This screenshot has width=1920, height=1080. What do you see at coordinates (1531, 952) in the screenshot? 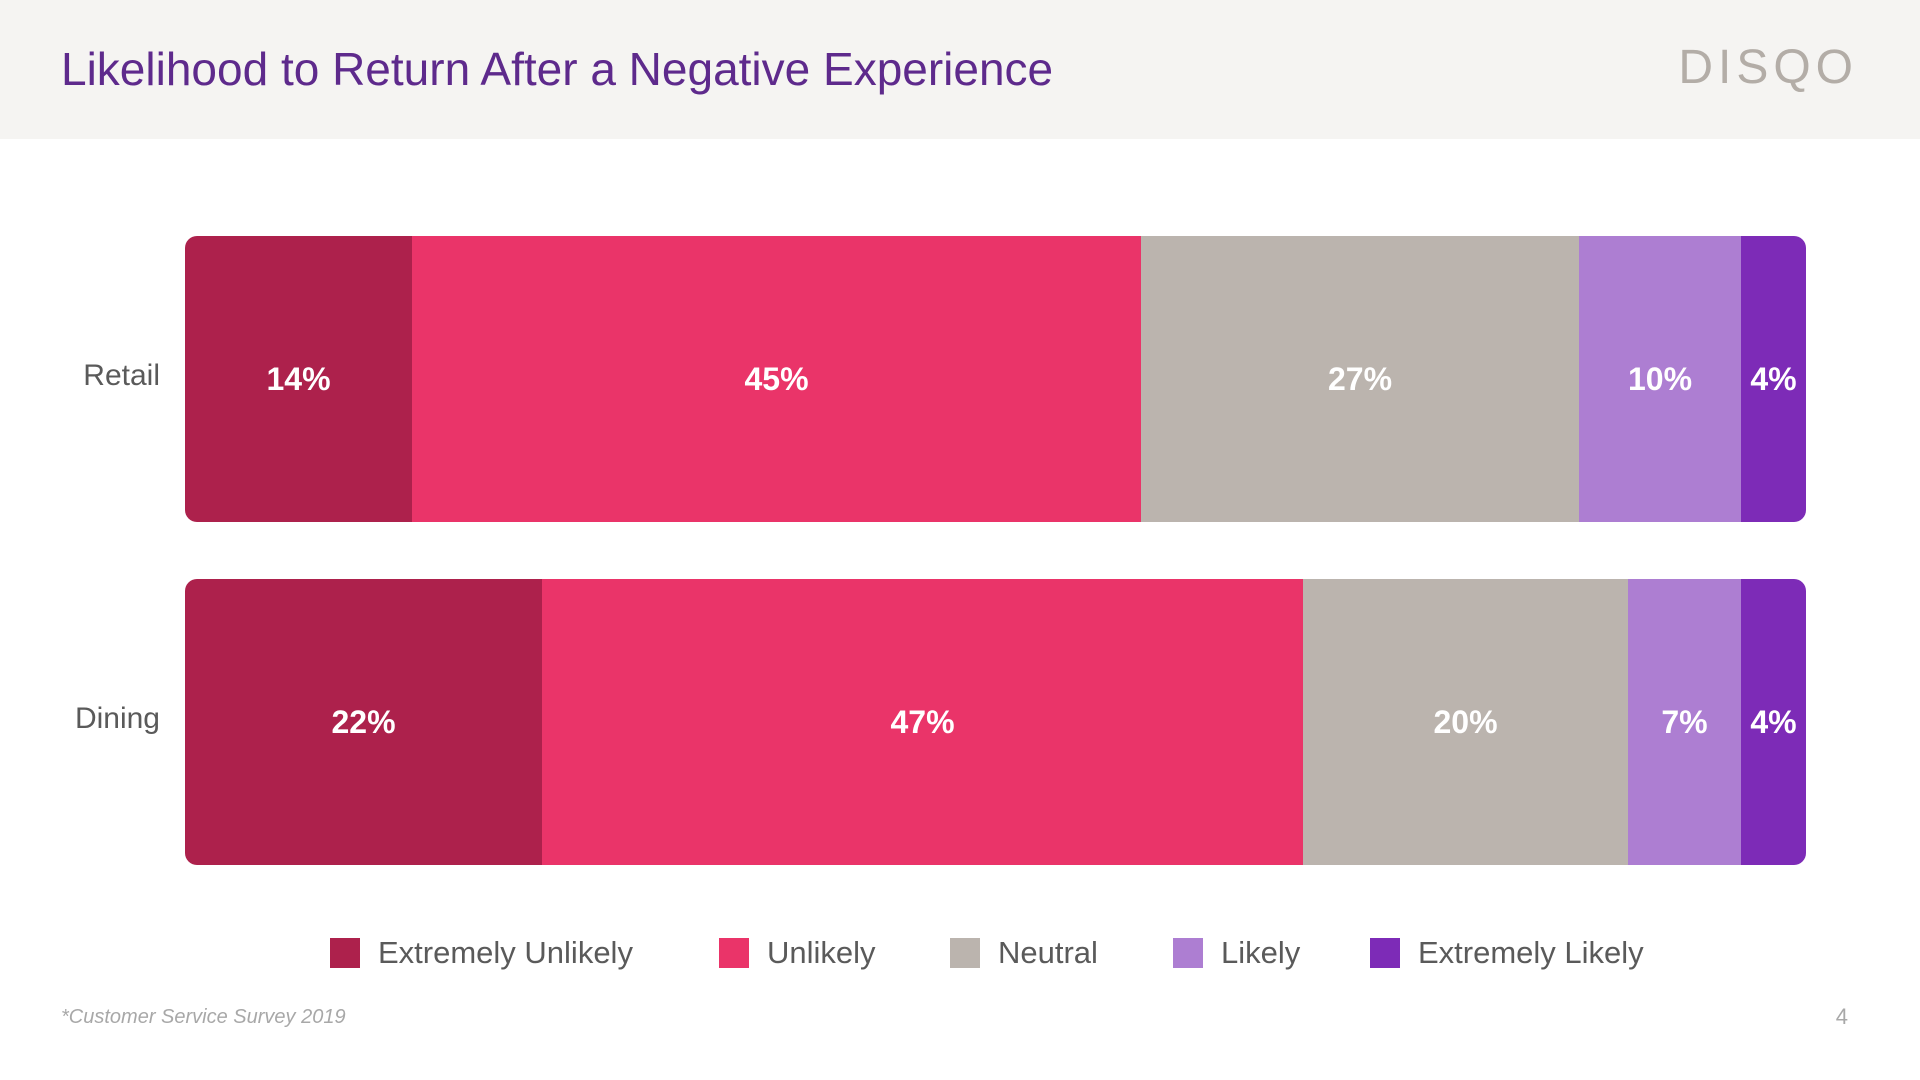
I see `legend-label: Extremely Likely` at bounding box center [1531, 952].